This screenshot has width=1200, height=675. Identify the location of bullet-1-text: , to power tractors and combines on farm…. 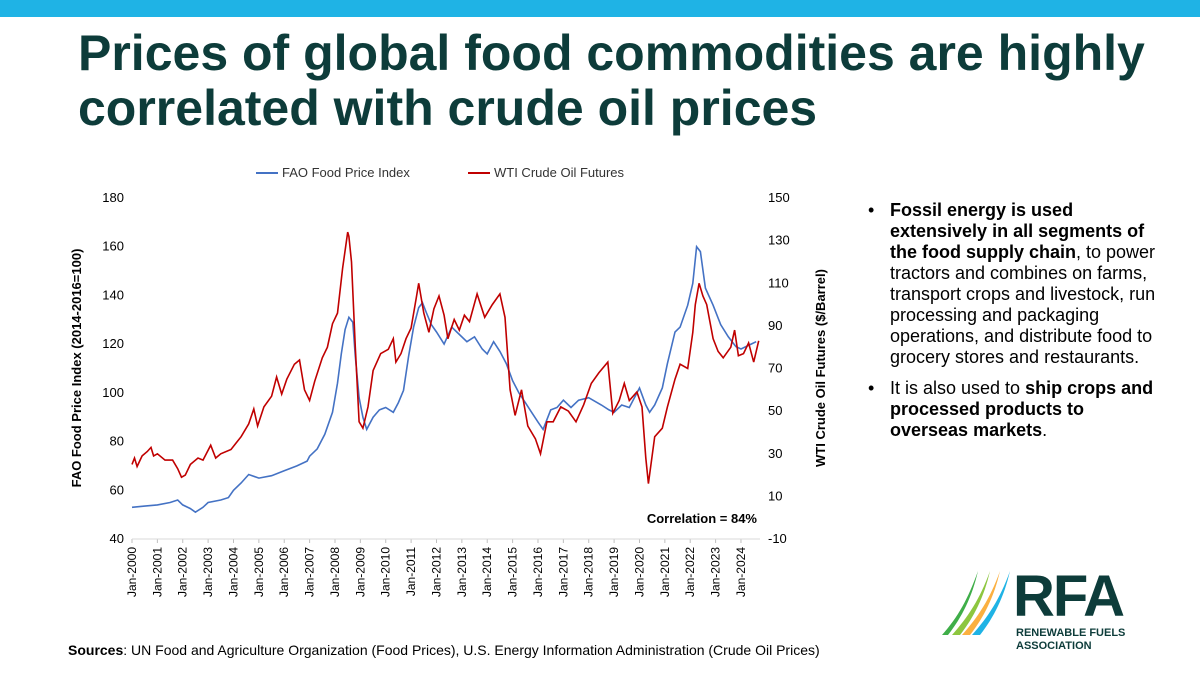
(1023, 304).